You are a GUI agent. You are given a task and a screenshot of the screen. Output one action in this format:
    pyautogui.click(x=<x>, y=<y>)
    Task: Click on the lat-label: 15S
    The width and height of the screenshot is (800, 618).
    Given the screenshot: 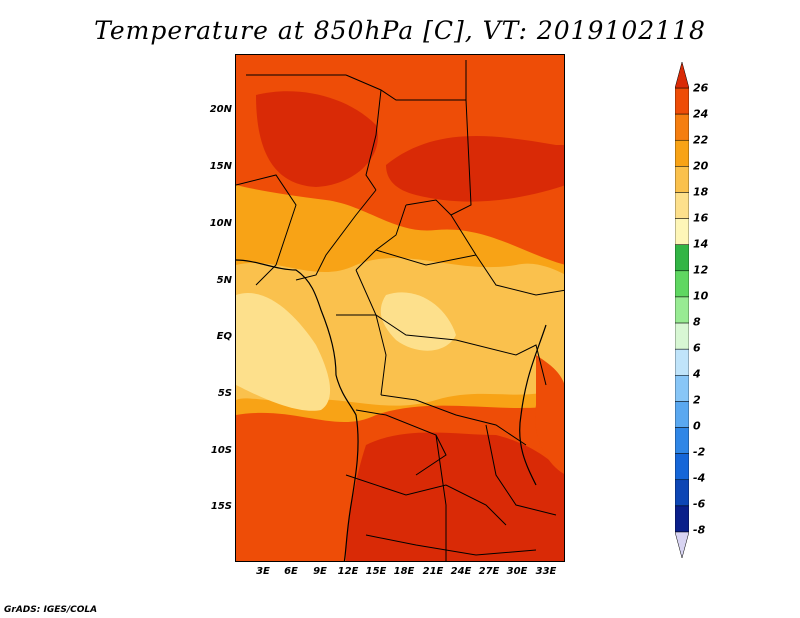 What is the action you would take?
    pyautogui.click(x=221, y=506)
    